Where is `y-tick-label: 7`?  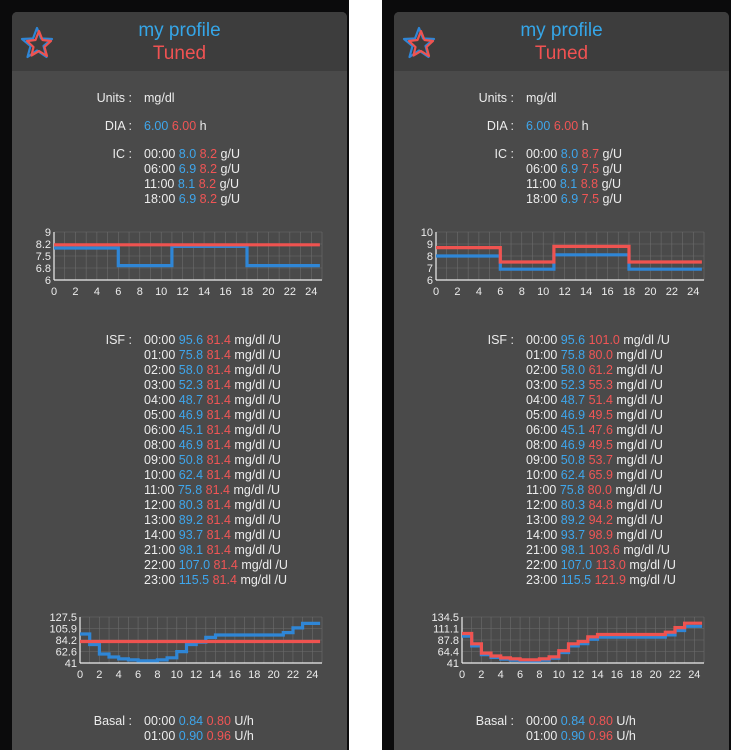 y-tick-label: 7 is located at coordinates (430, 269).